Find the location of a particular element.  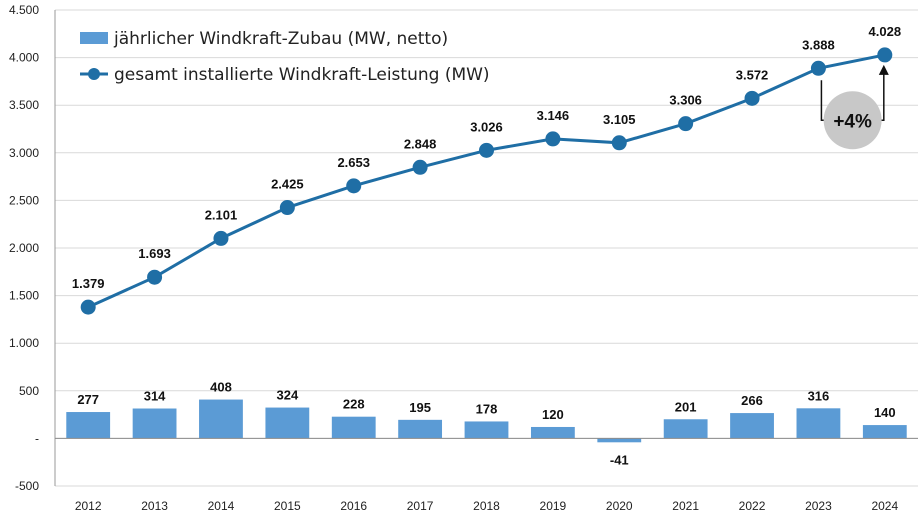

legend-line-marker is located at coordinates (94, 74).